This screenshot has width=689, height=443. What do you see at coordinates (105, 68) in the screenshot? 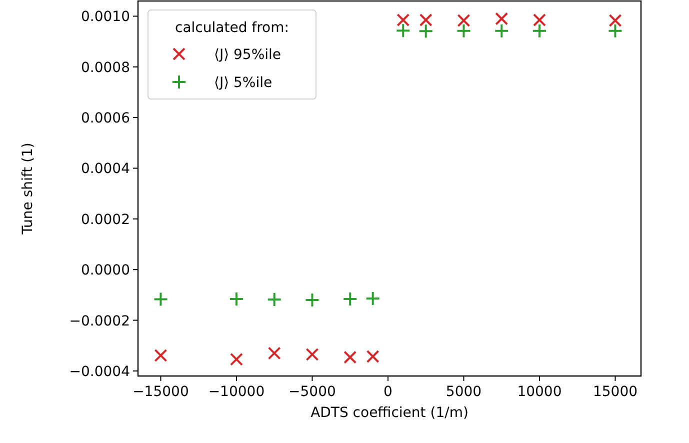
I see `y-tick-label: 0.0008` at bounding box center [105, 68].